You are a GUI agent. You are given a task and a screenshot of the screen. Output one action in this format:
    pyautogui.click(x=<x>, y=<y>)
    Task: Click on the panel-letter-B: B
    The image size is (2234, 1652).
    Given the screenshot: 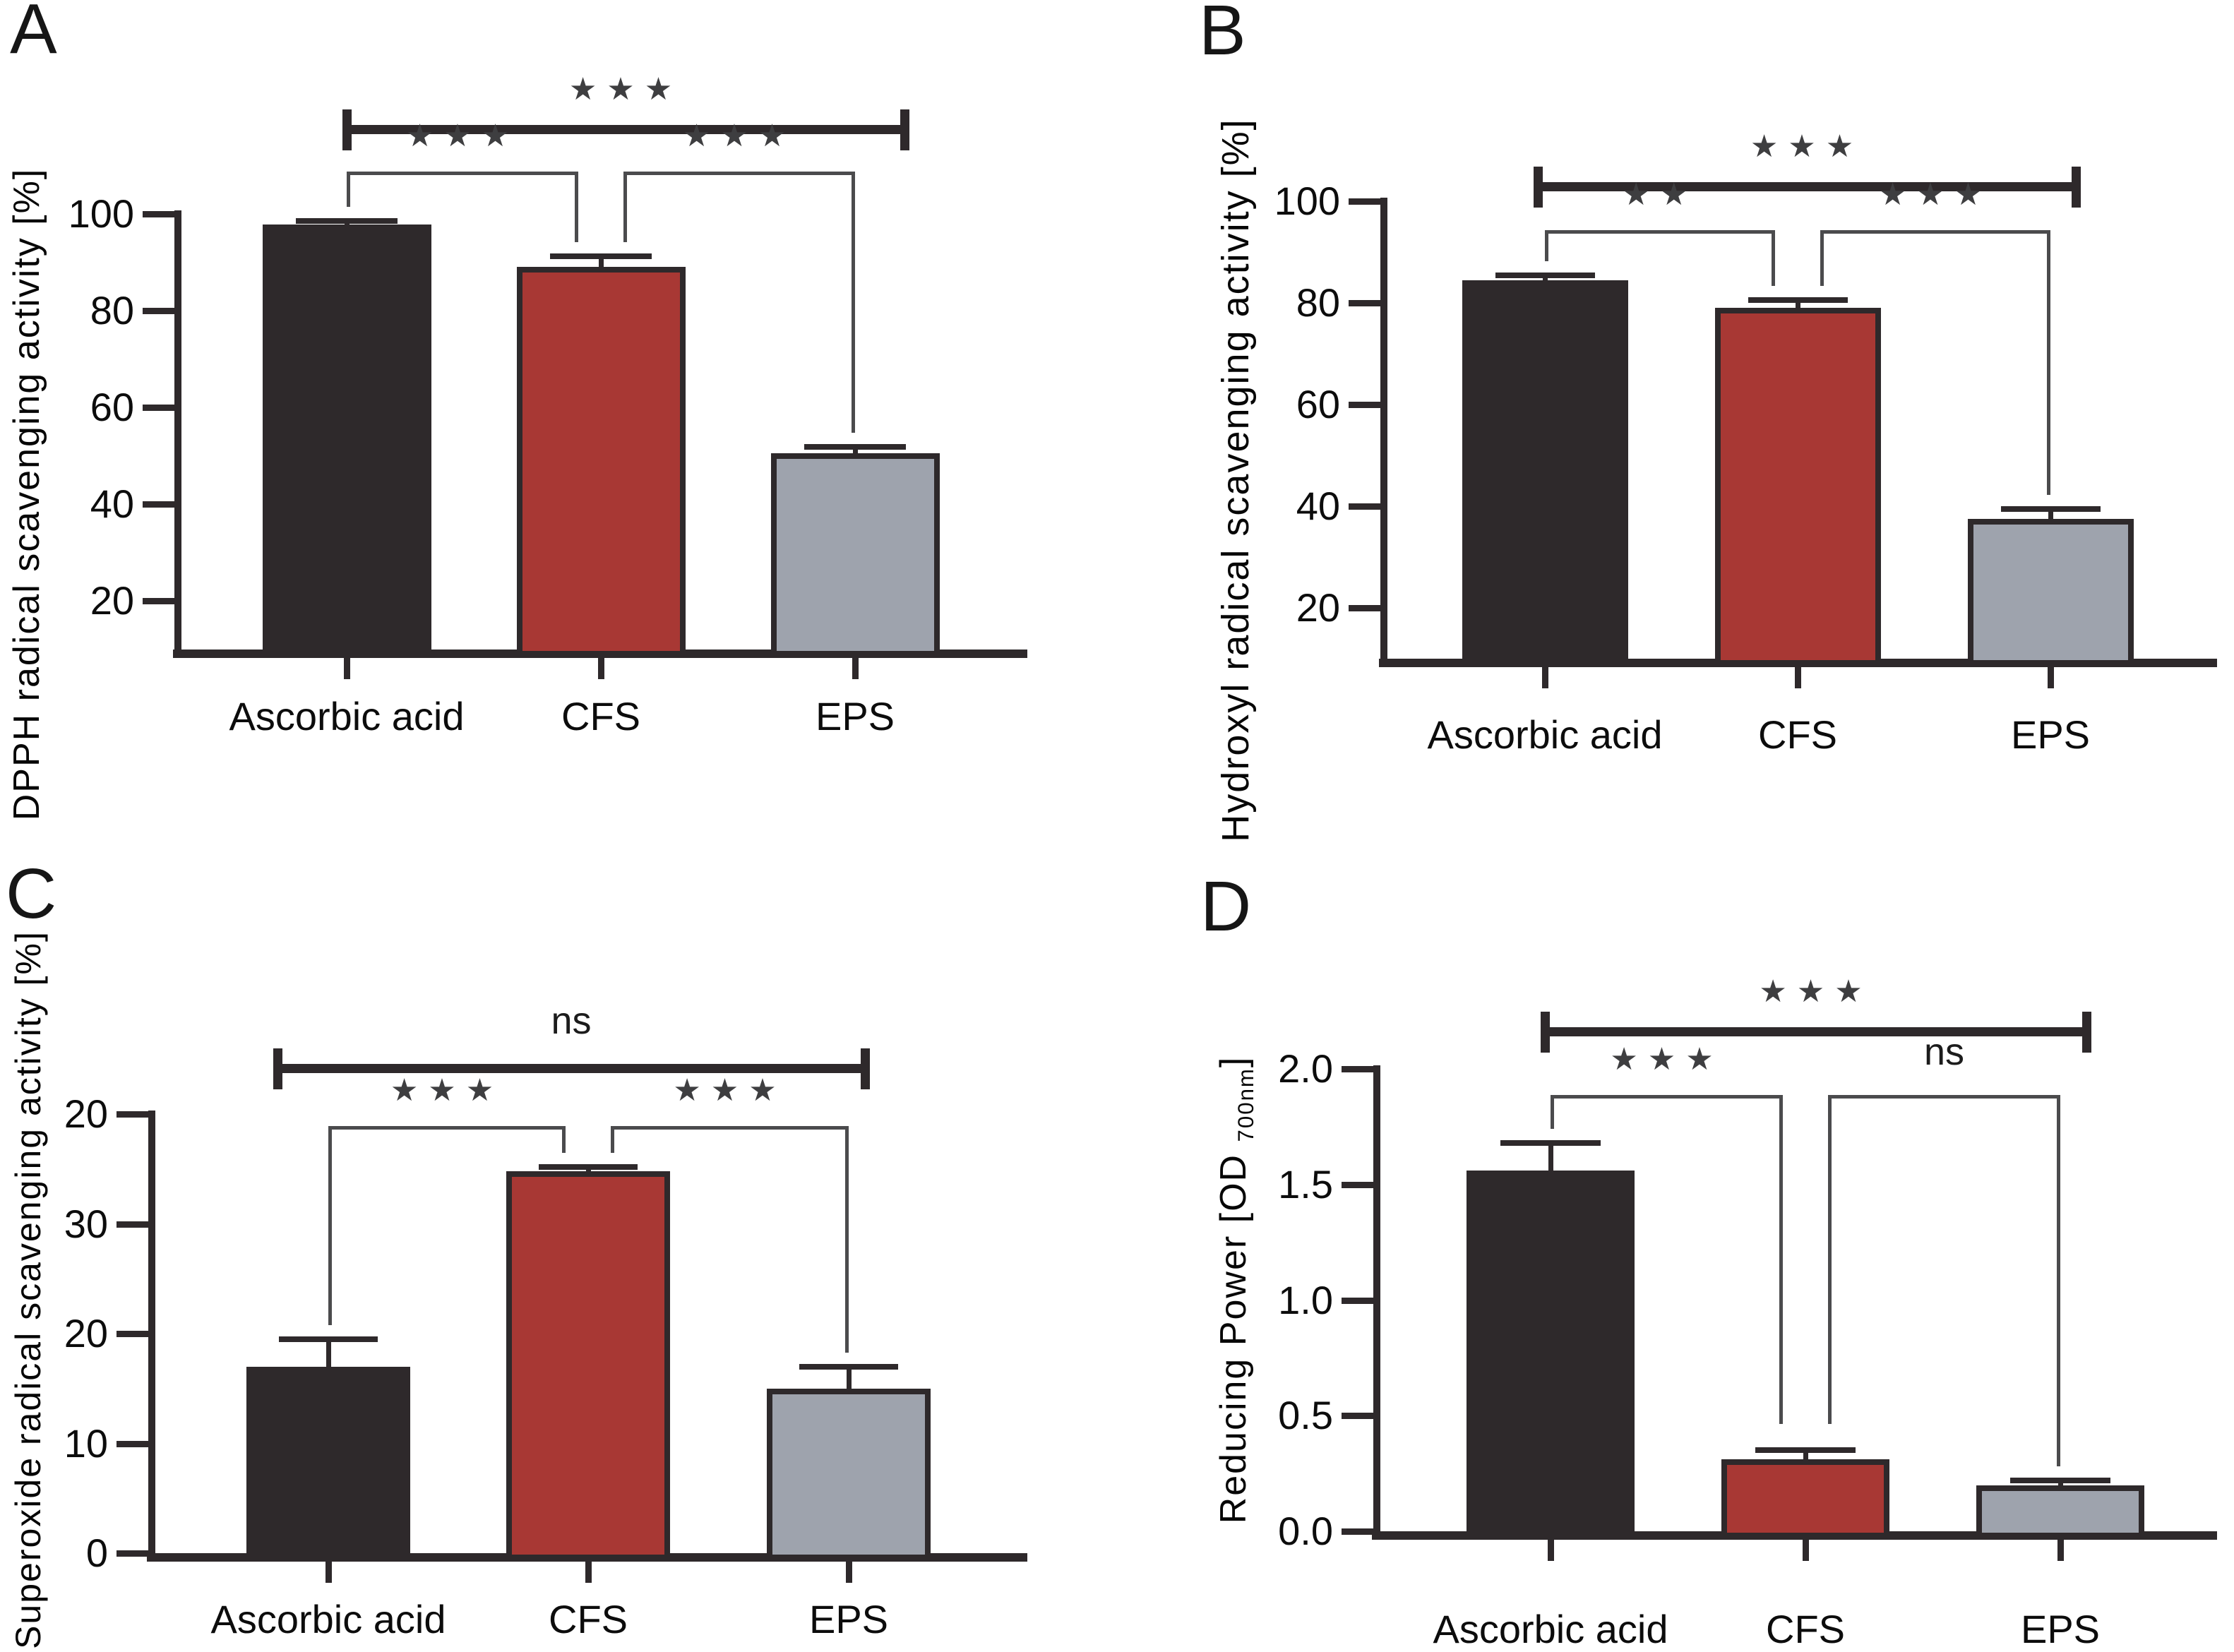 What is the action you would take?
    pyautogui.click(x=1222, y=35)
    